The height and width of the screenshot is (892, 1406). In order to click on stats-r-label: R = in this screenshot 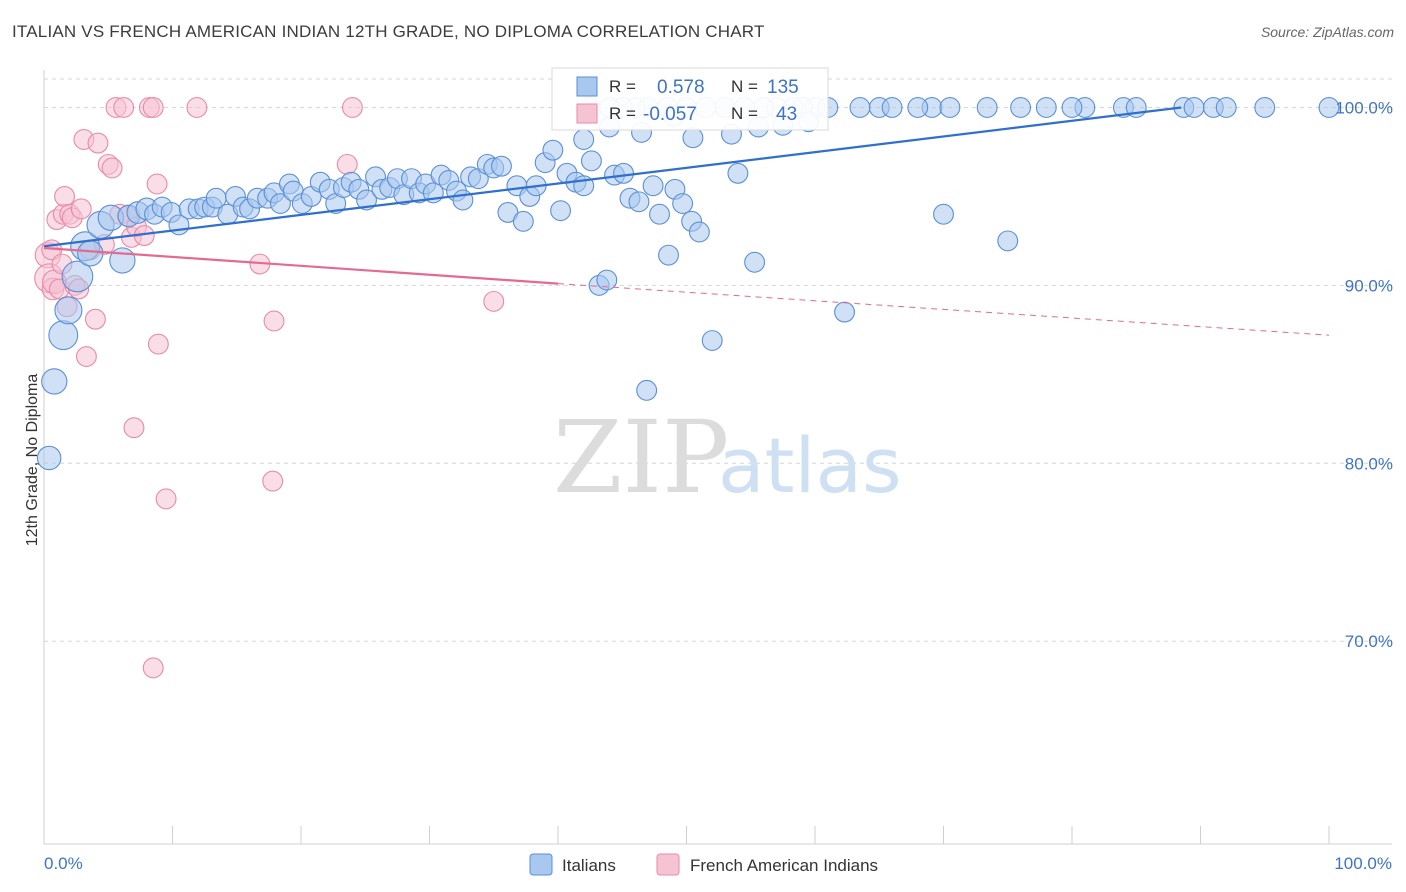, I will do `click(622, 86)`.